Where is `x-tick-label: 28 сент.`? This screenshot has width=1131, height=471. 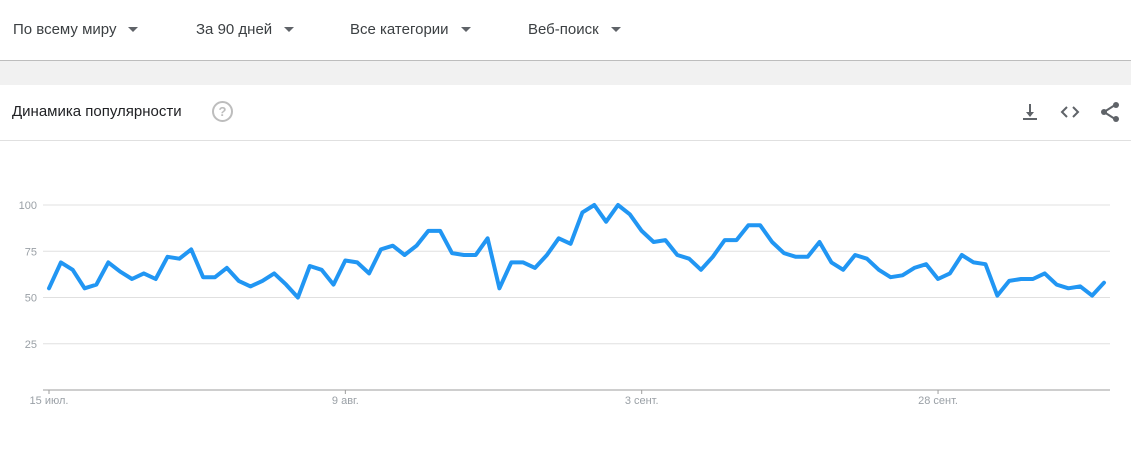 x-tick-label: 28 сент. is located at coordinates (938, 401).